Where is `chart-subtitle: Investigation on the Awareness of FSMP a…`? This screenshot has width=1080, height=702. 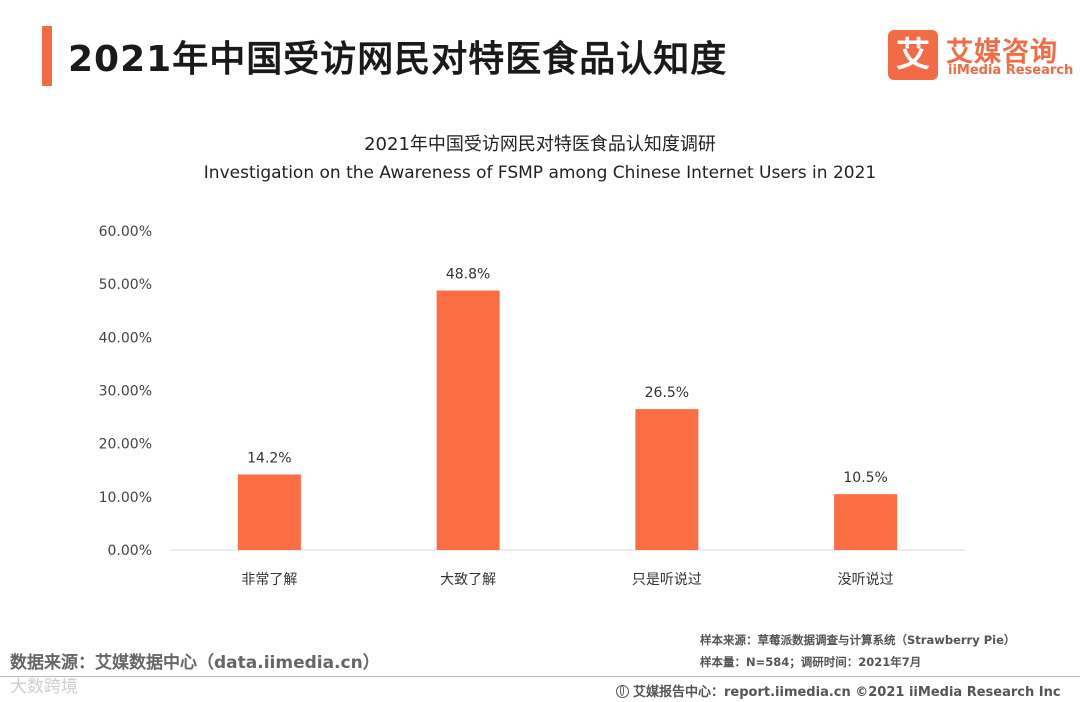 chart-subtitle: Investigation on the Awareness of FSMP a… is located at coordinates (540, 173).